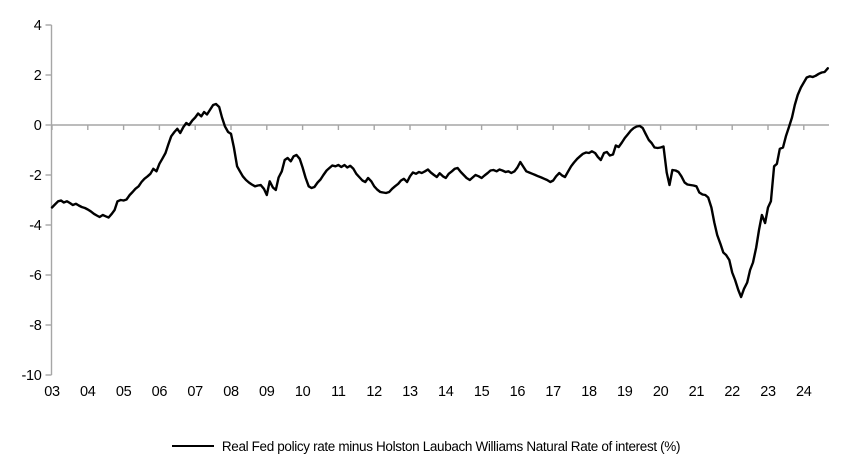 The width and height of the screenshot is (852, 471). I want to click on x-axis-tick-label: 16, so click(518, 392).